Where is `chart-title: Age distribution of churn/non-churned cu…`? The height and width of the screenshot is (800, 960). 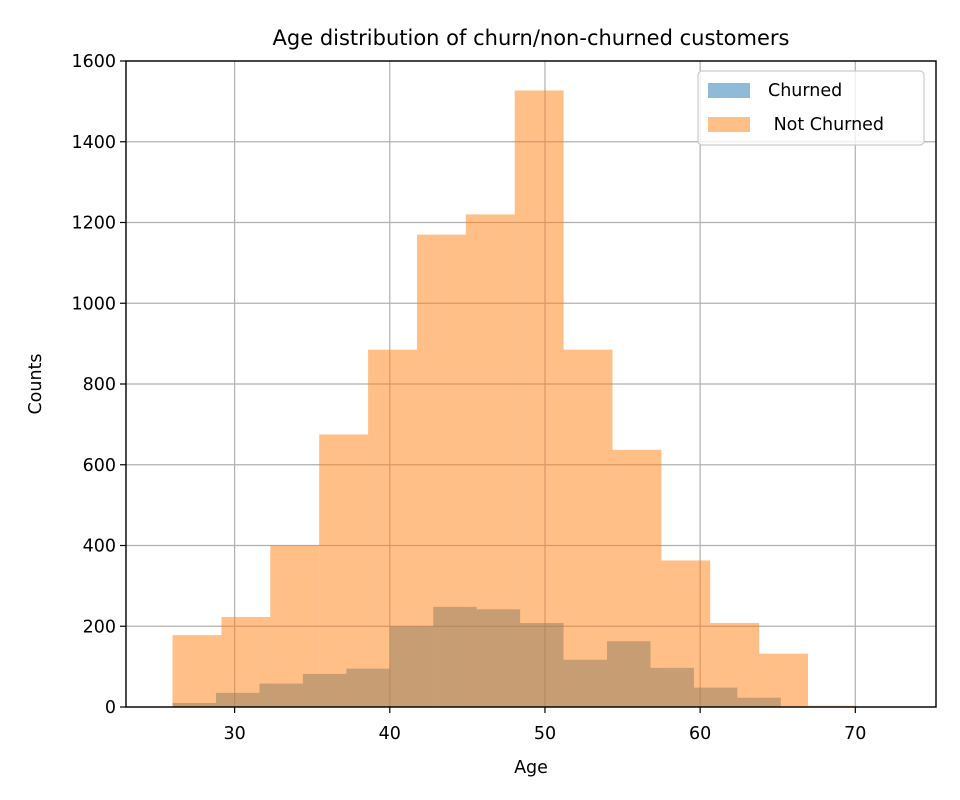 chart-title: Age distribution of churn/non-churned cu… is located at coordinates (531, 38).